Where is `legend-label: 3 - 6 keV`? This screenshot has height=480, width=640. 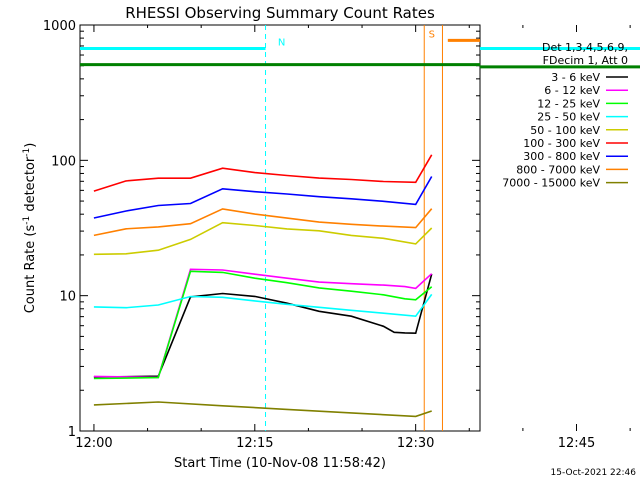 legend-label: 3 - 6 keV is located at coordinates (575, 77).